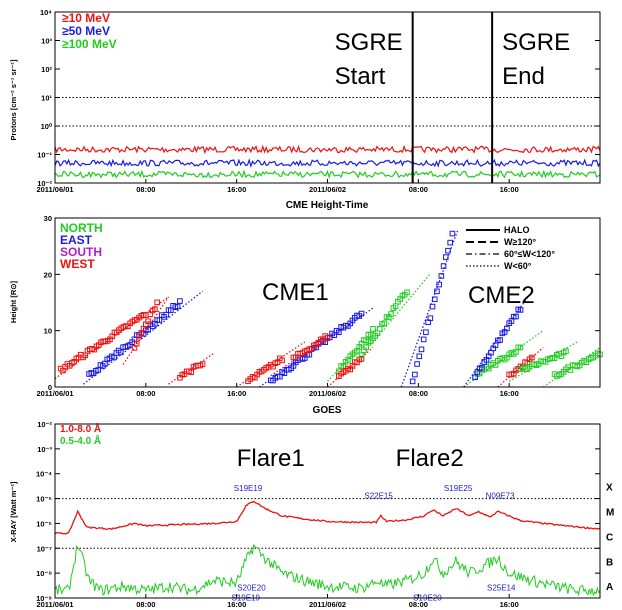 The height and width of the screenshot is (610, 622). I want to click on cme-x-tick-label: 2011/06/02, so click(327, 393).